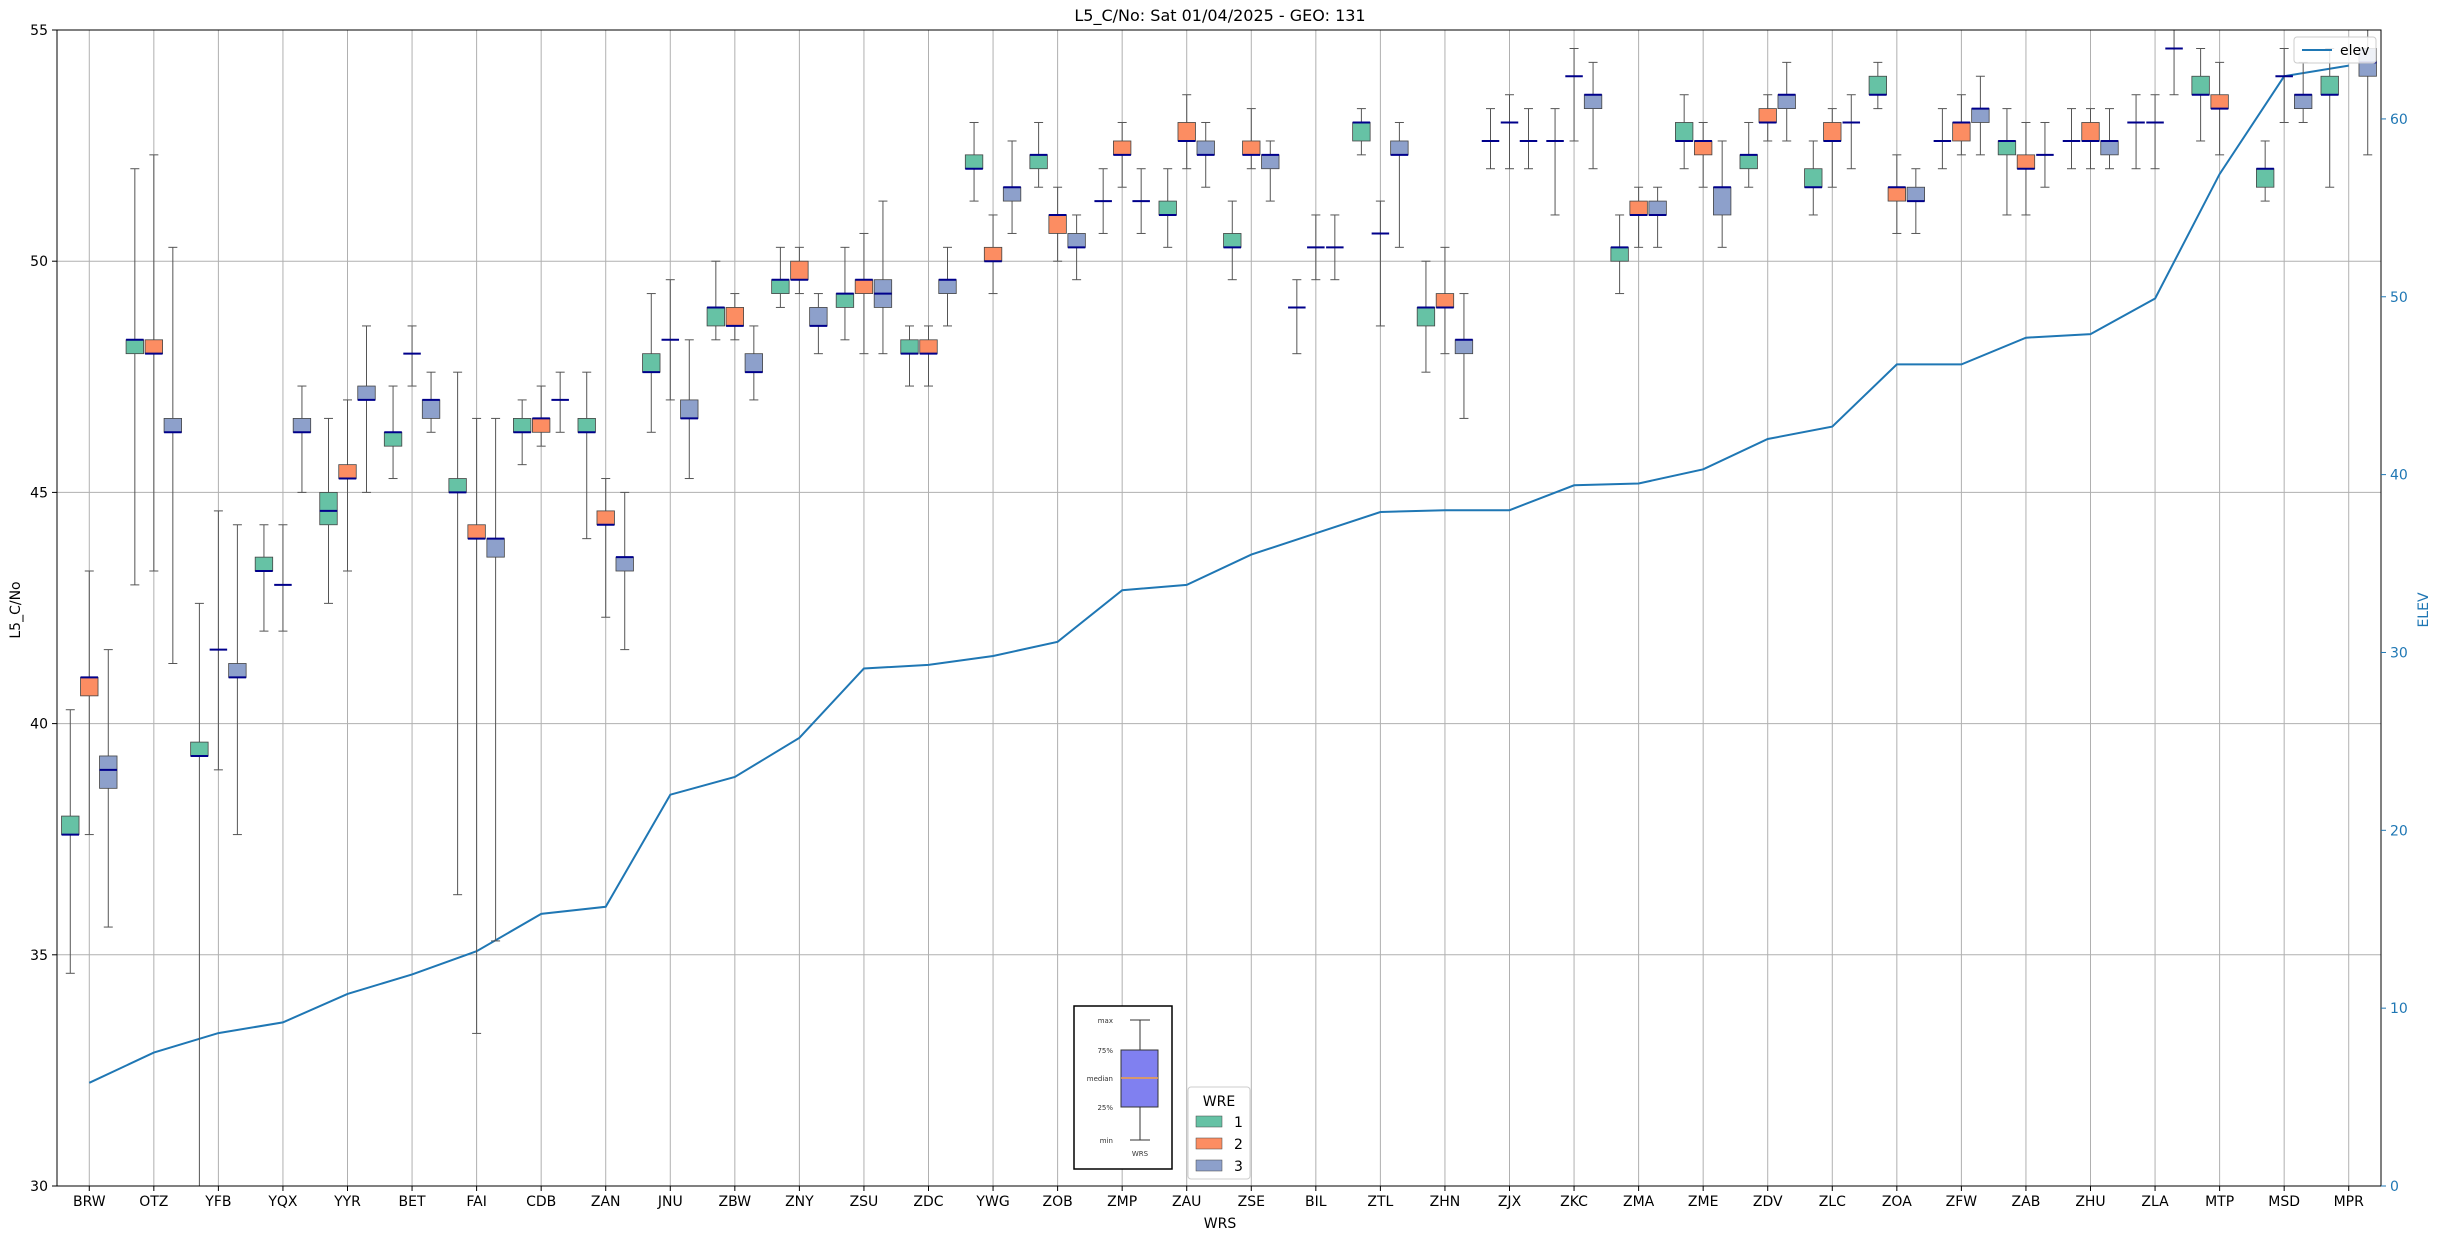 The image size is (2439, 1238). What do you see at coordinates (1851, 132) in the screenshot?
I see `box-ZLC-wre3` at bounding box center [1851, 132].